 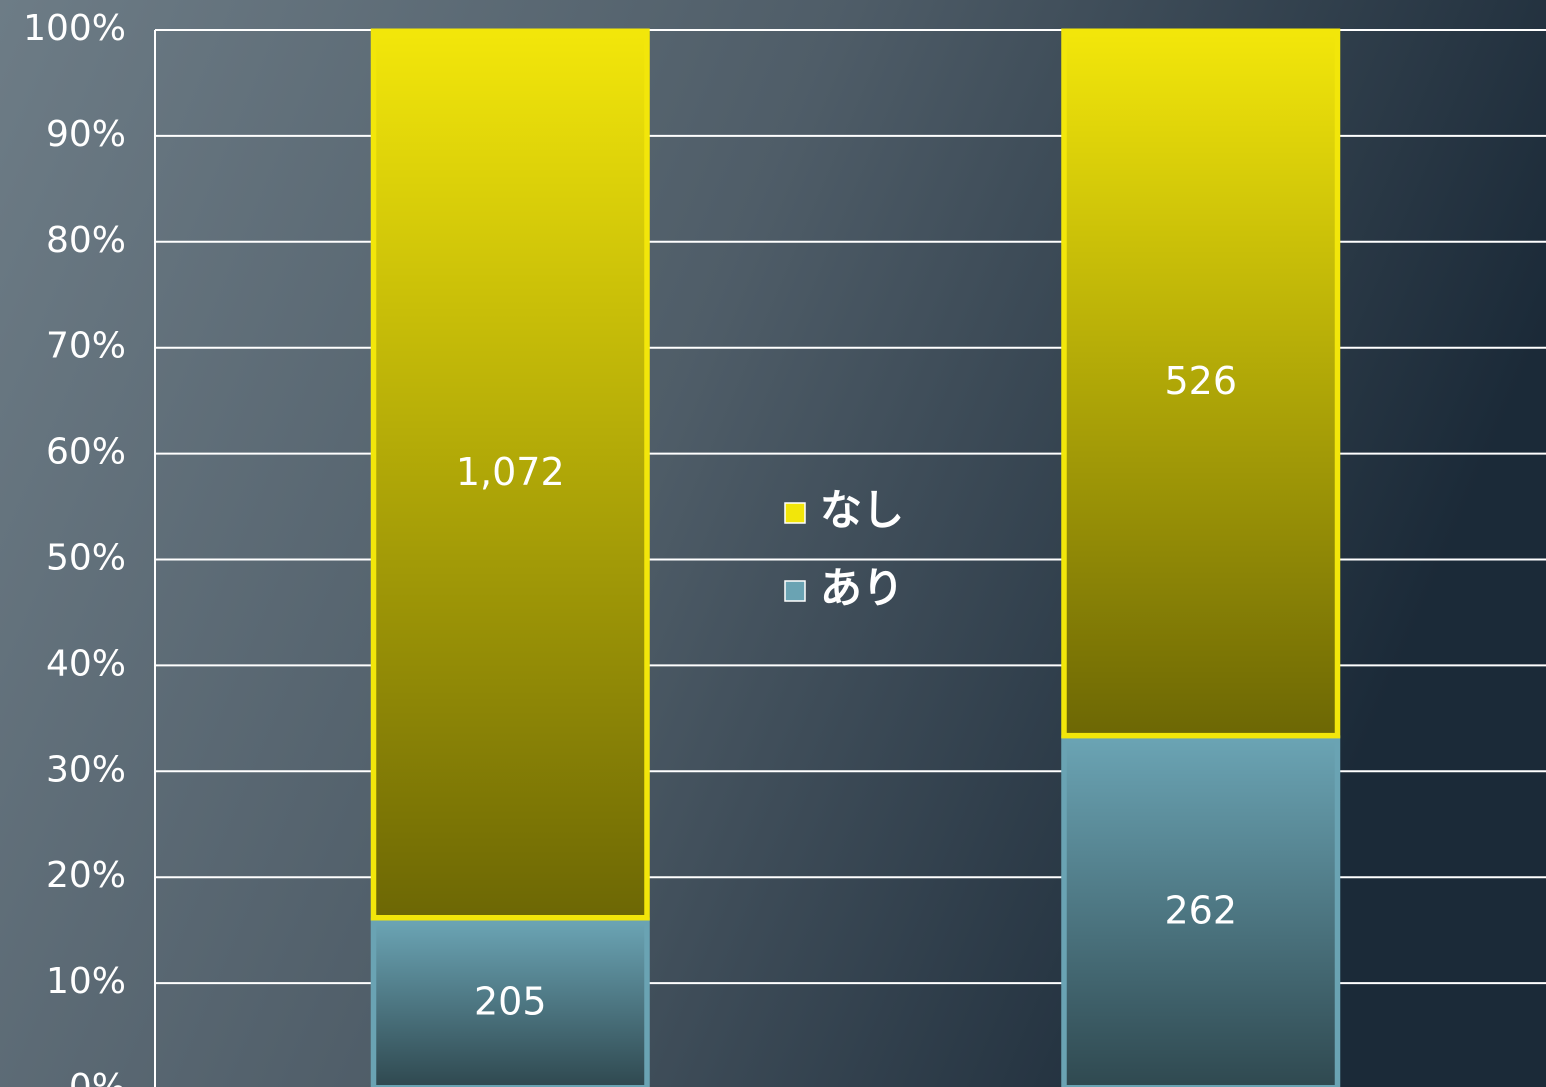 I want to click on y-tick-label: 70%, so click(x=86, y=346).